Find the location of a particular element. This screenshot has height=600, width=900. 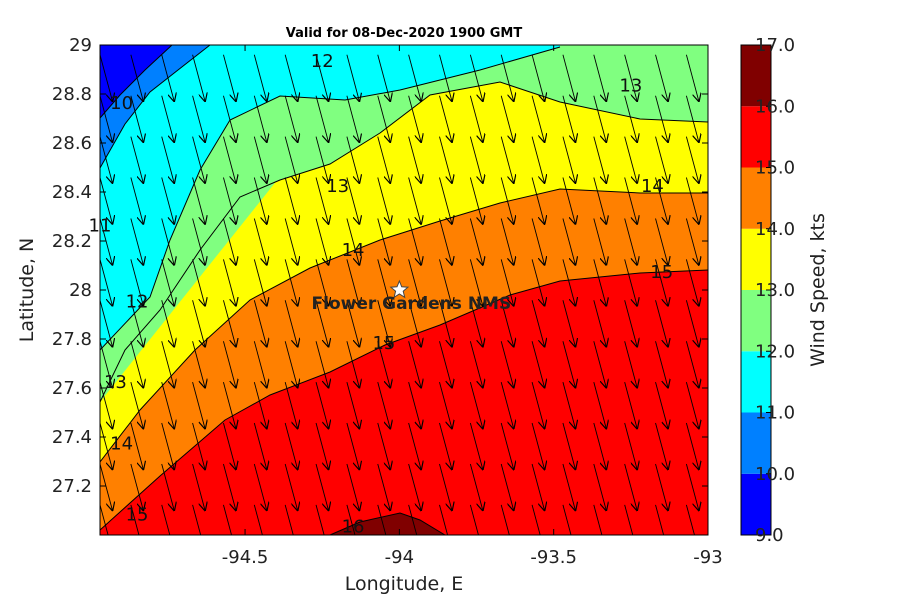

y-tick-label: 28 is located at coordinates (80, 290).